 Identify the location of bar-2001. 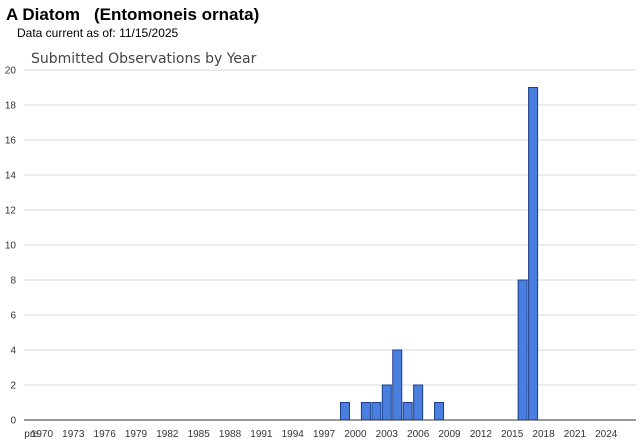
(365, 411).